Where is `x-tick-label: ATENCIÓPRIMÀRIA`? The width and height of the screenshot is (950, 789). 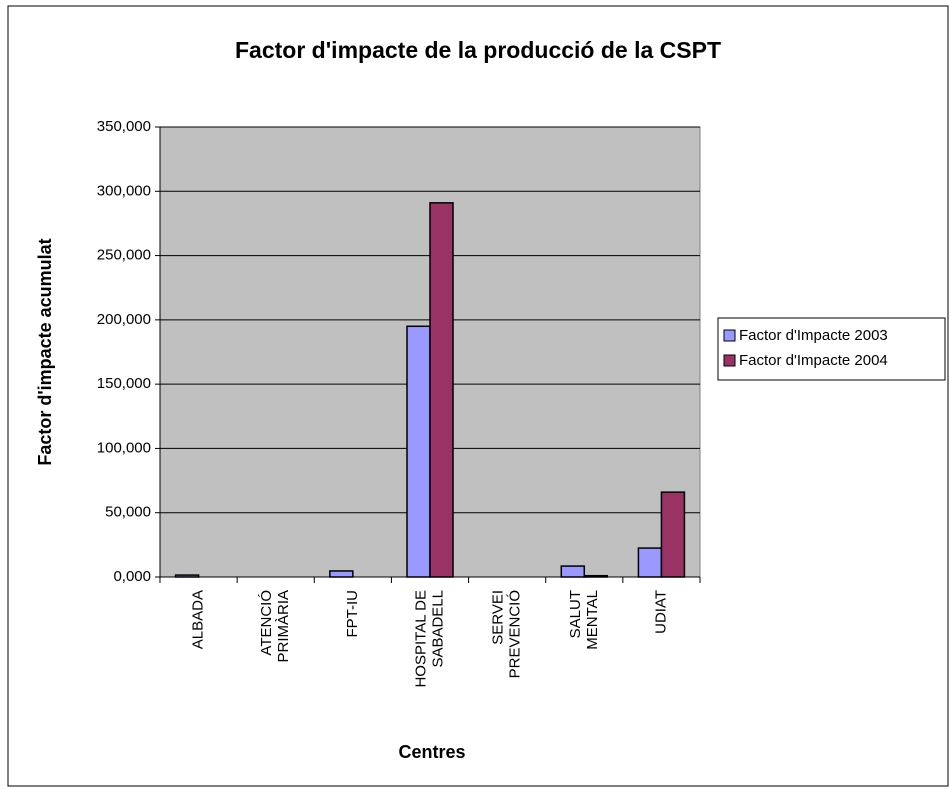
x-tick-label: ATENCIÓPRIMÀRIA is located at coordinates (275, 626).